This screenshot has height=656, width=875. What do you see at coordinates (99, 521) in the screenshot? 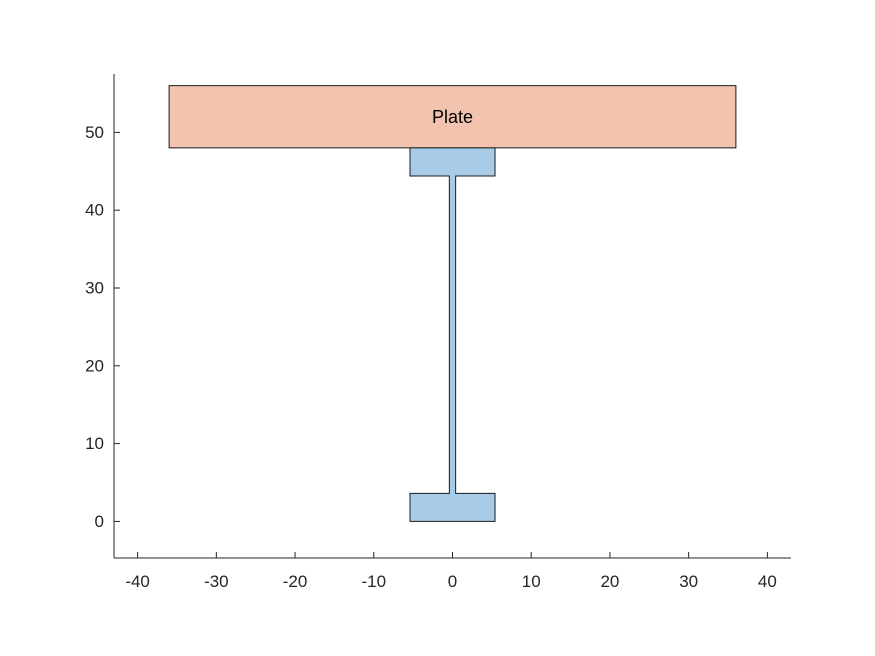
I see `y-tick-label: 0` at bounding box center [99, 521].